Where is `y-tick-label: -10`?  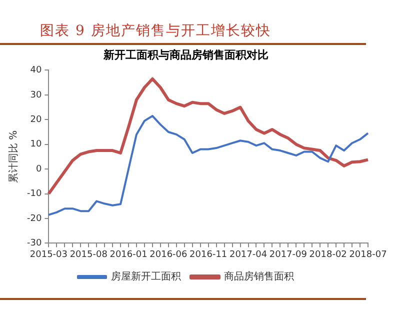 y-tick-label: -10 is located at coordinates (34, 194).